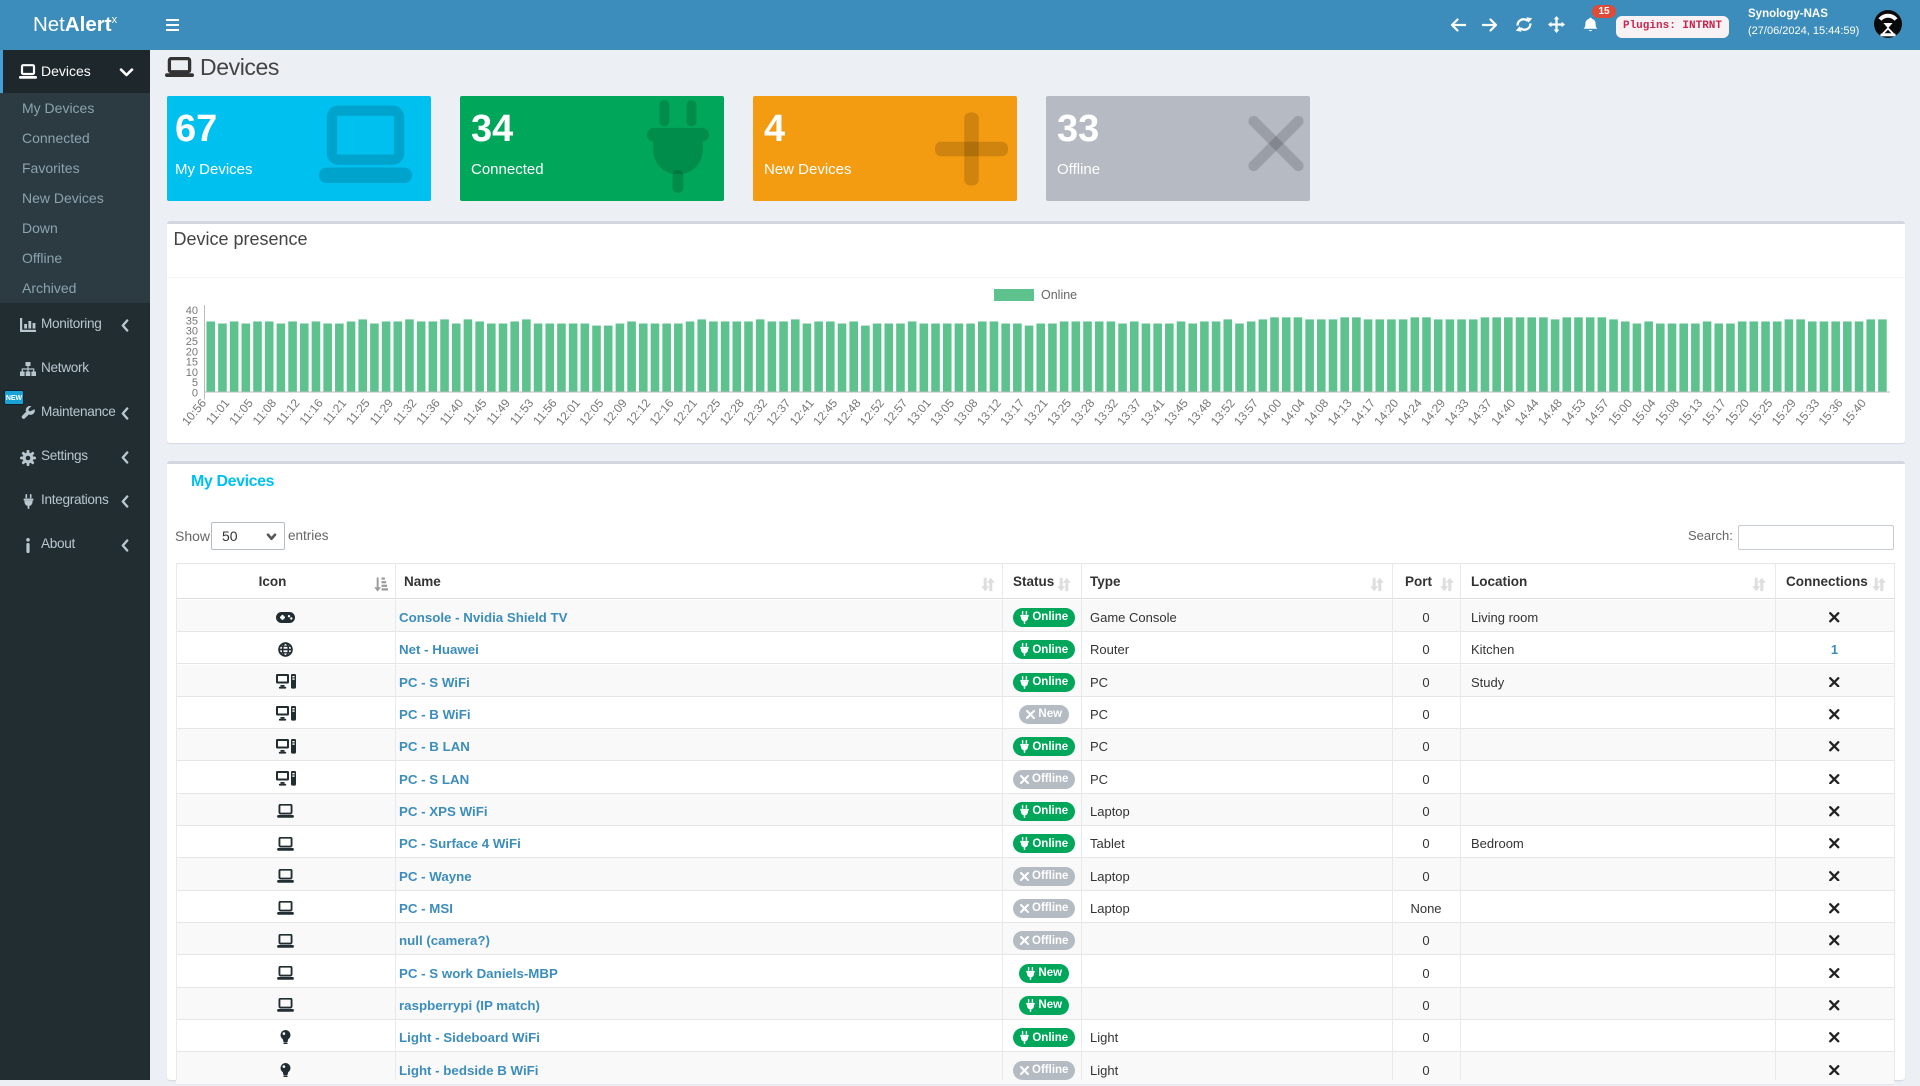 The image size is (1920, 1086). I want to click on svg-text: 11:29, so click(382, 412).